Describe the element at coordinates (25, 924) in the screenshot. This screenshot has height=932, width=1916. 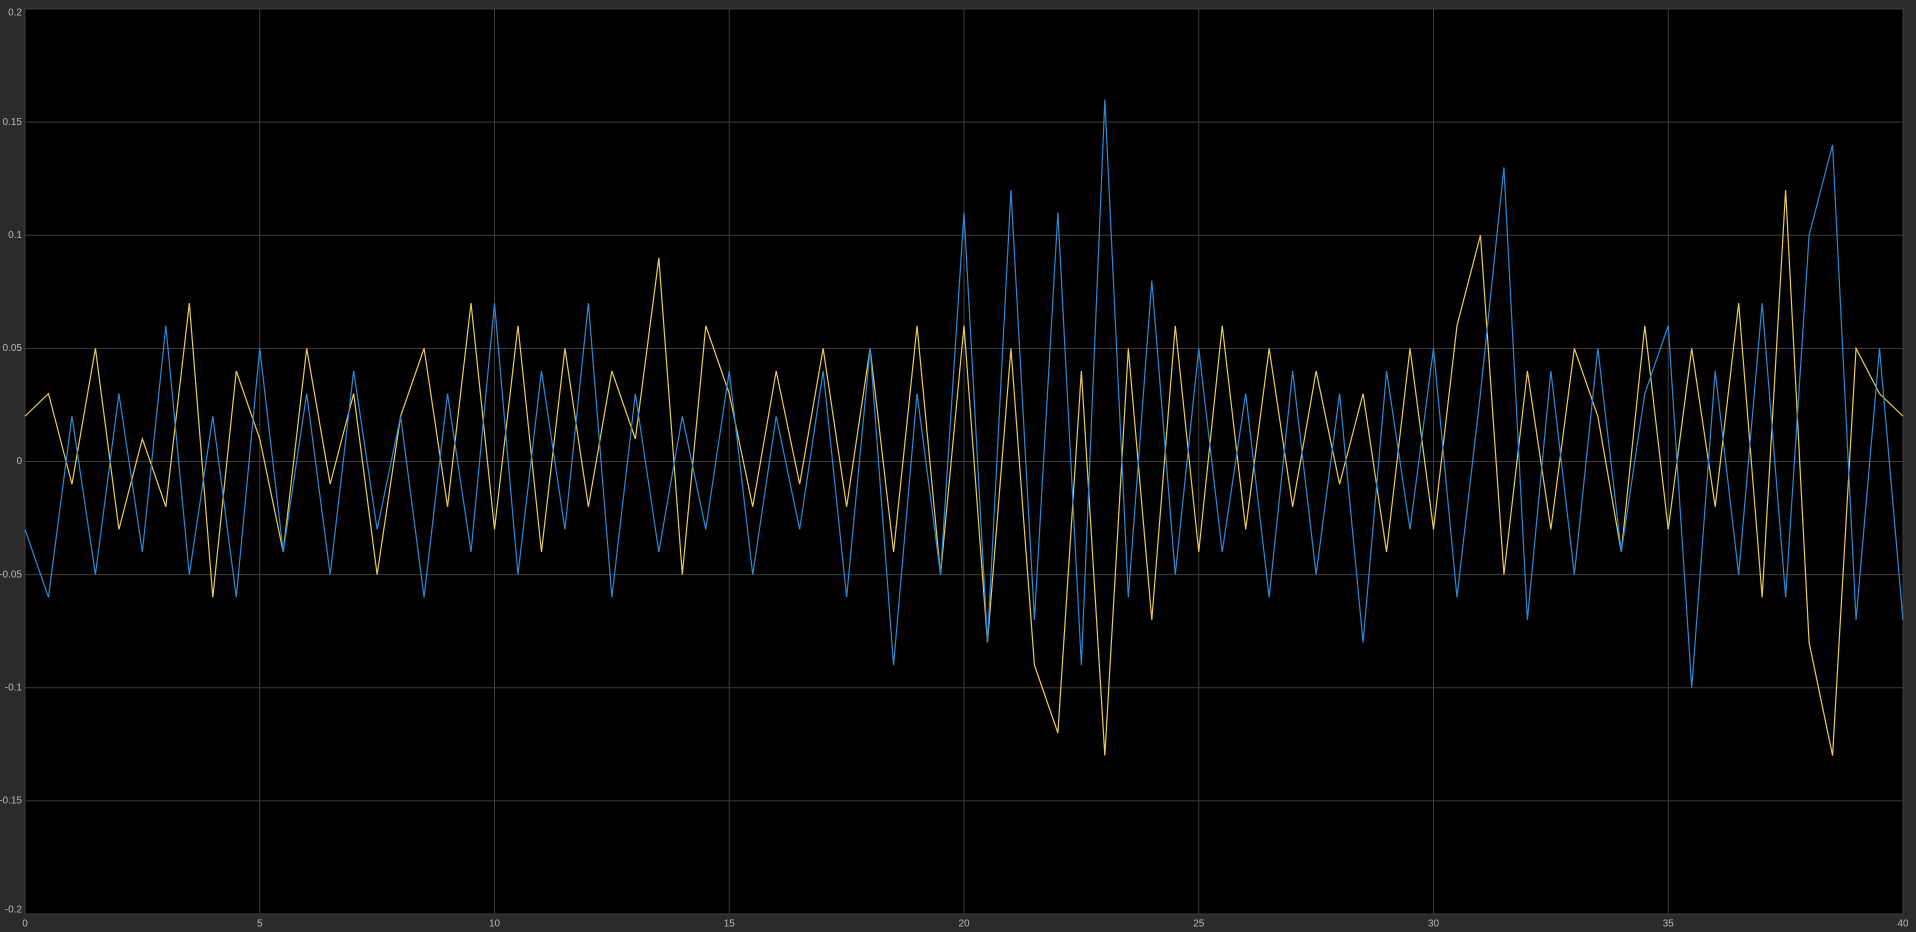
I see `x-tick-label: 0` at that location.